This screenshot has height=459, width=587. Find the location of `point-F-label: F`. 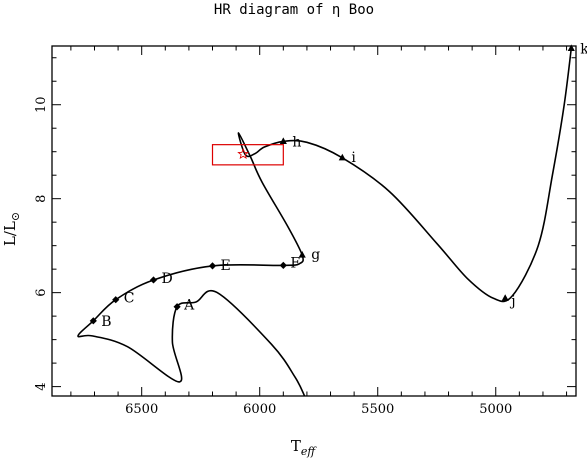

point-F-label: F is located at coordinates (295, 263).